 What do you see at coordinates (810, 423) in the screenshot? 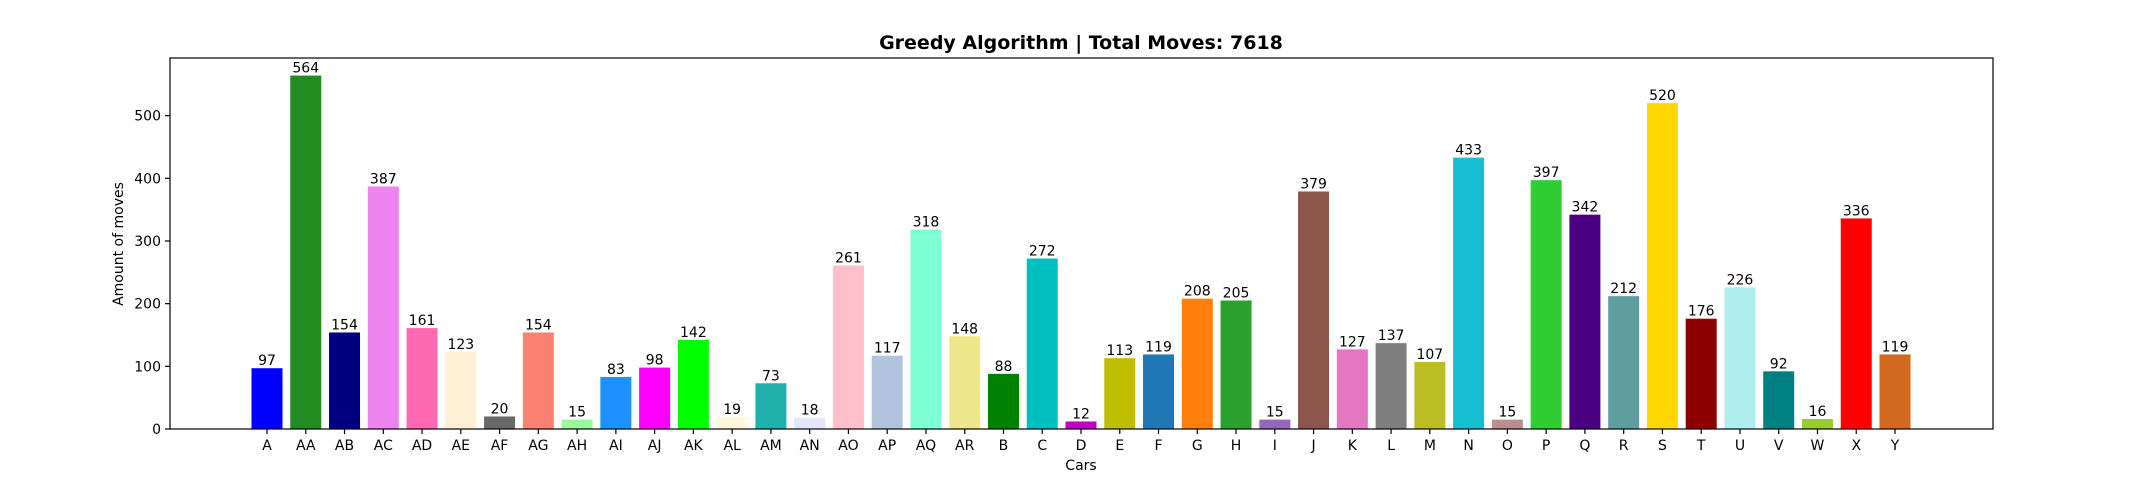
I see `bar-an` at bounding box center [810, 423].